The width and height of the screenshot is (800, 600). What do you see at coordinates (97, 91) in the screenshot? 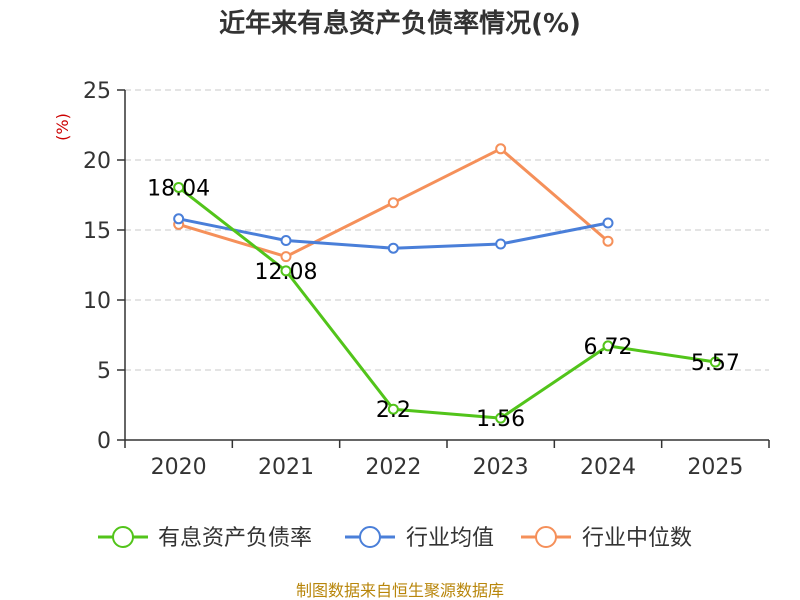
I see `y-tick-label-25: 25` at bounding box center [97, 91].